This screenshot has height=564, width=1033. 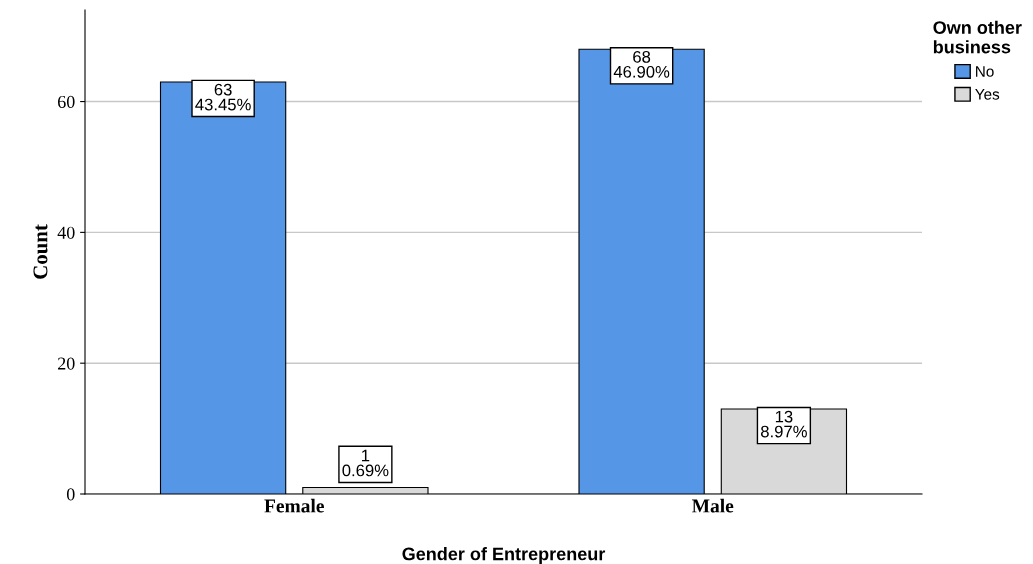 I want to click on data-label: 63 43.45%, so click(x=223, y=97).